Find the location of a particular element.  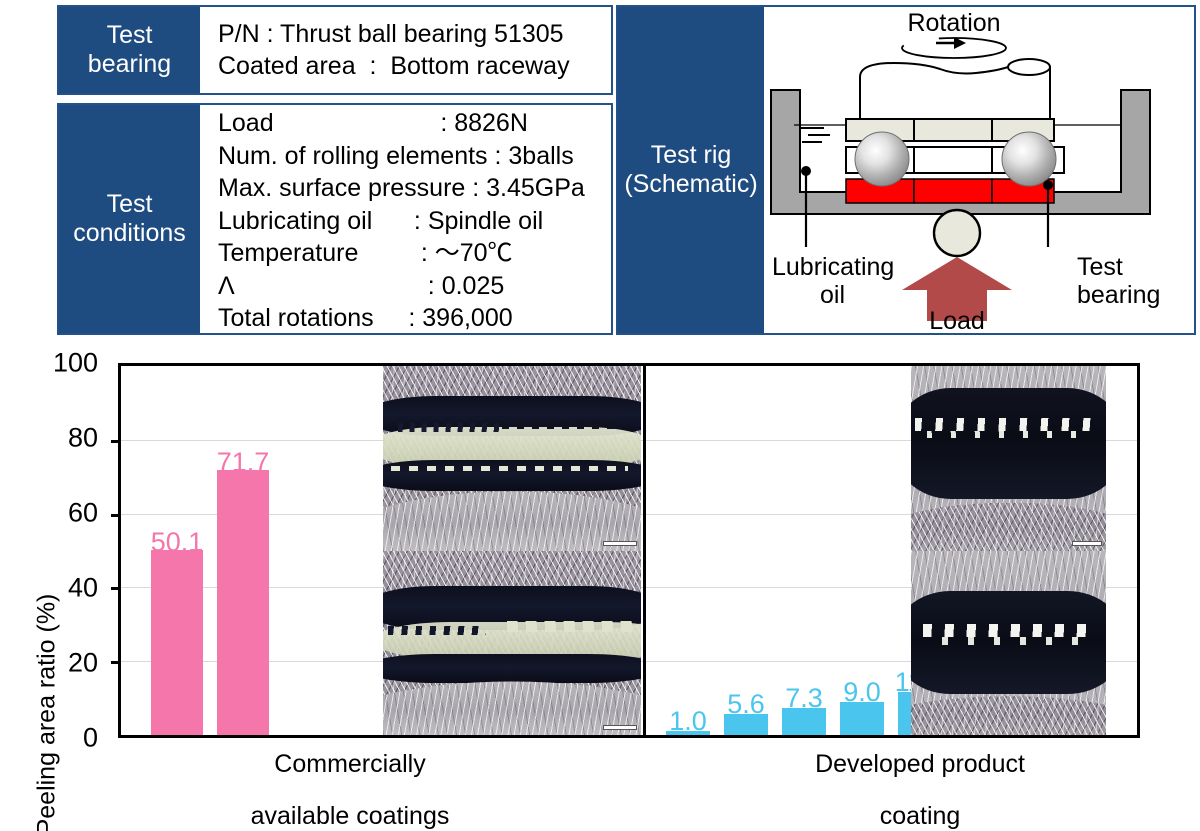

bar-slot-developed-3: 7.3 is located at coordinates (804, 550).